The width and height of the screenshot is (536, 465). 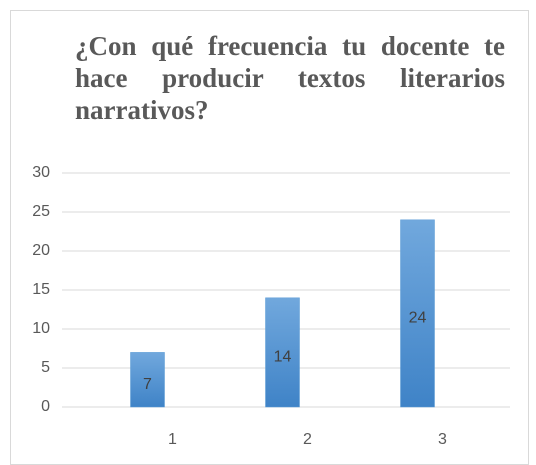 What do you see at coordinates (41, 211) in the screenshot?
I see `y-tick-label: 25` at bounding box center [41, 211].